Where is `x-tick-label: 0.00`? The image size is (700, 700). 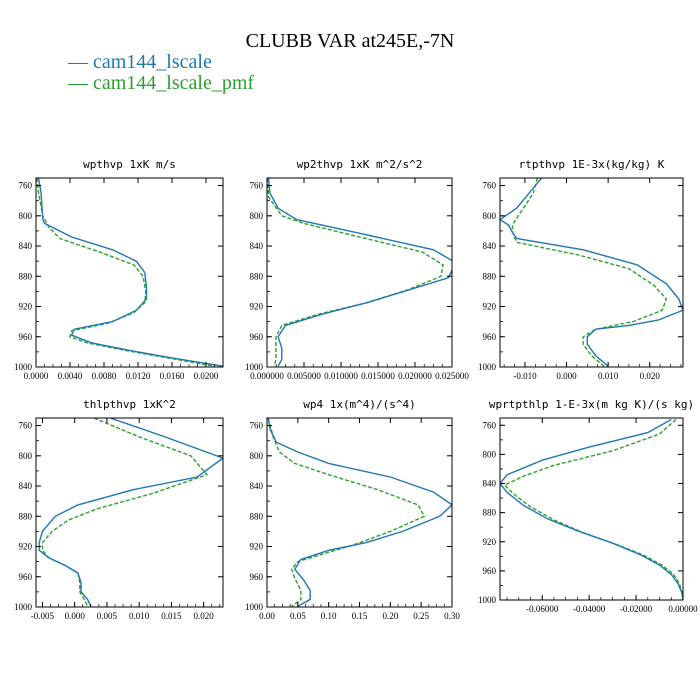 x-tick-label: 0.00 is located at coordinates (267, 616).